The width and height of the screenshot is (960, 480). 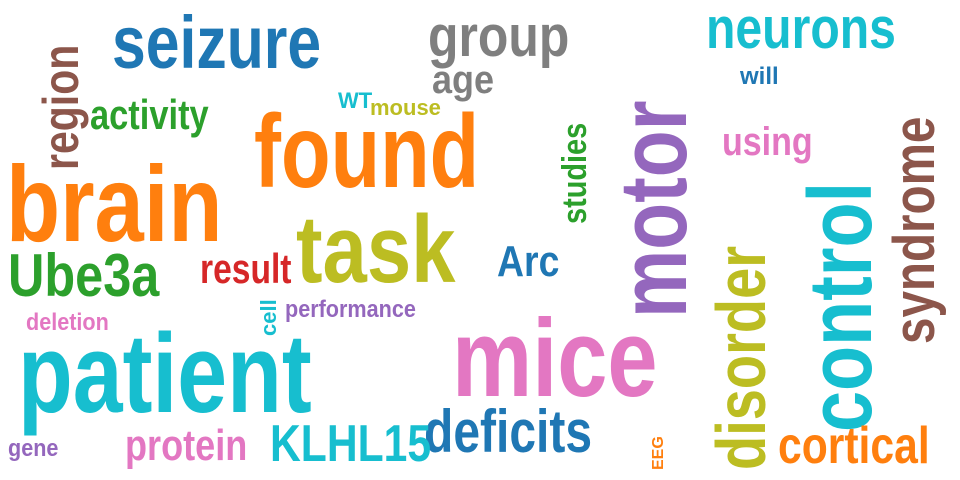 I want to click on word-mice: mice, so click(x=555, y=358).